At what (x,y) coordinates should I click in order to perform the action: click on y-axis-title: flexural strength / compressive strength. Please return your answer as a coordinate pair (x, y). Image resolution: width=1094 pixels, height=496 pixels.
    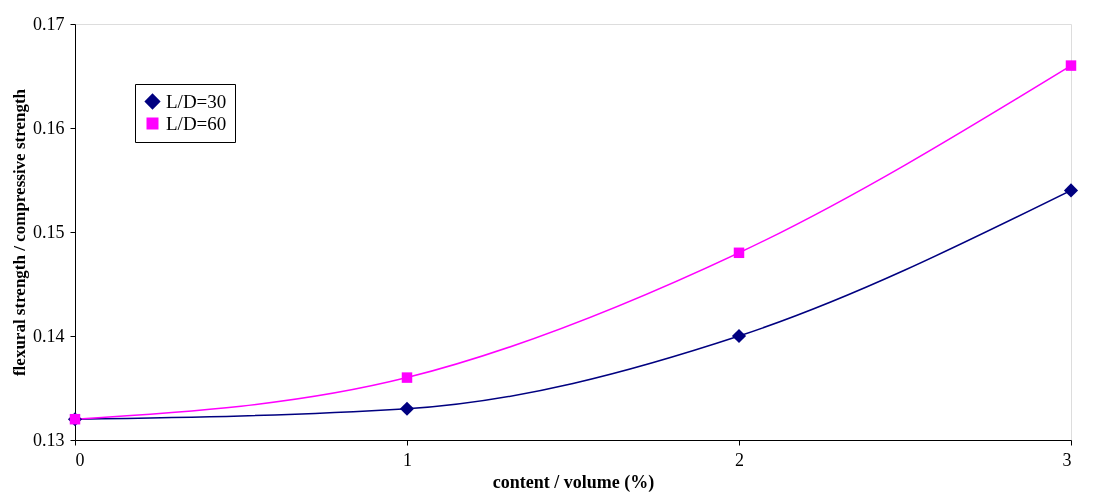
    Looking at the image, I should click on (19, 232).